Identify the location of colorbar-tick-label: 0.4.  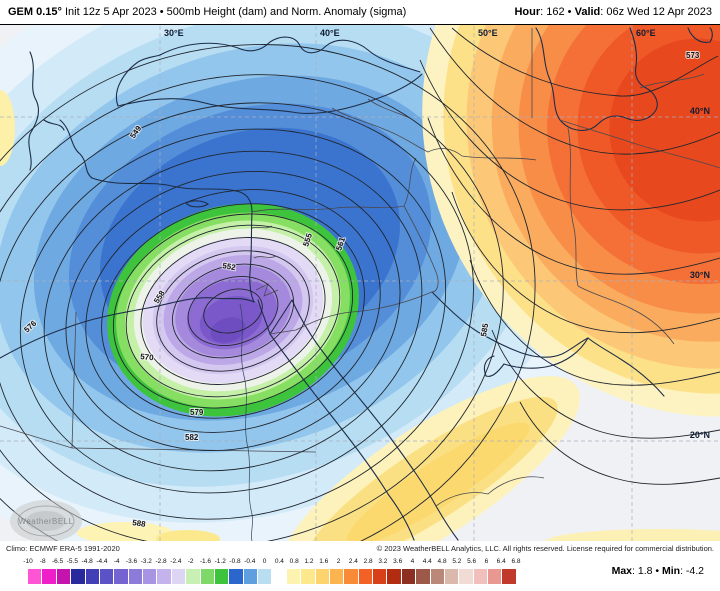
(279, 561).